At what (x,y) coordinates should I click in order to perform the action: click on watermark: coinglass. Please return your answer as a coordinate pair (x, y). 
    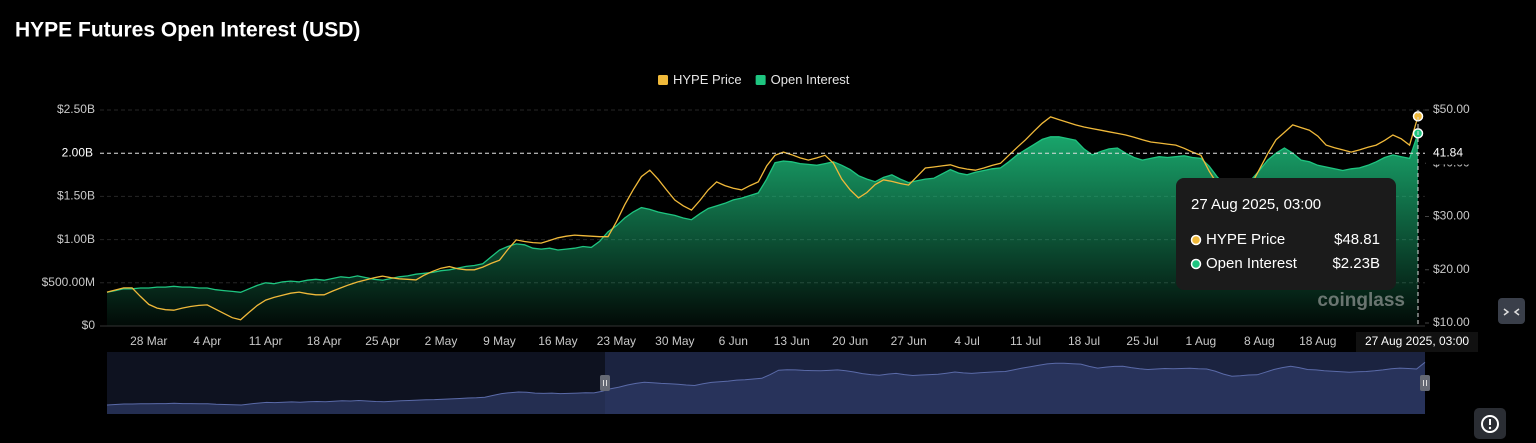
    Looking at the image, I should click on (1361, 300).